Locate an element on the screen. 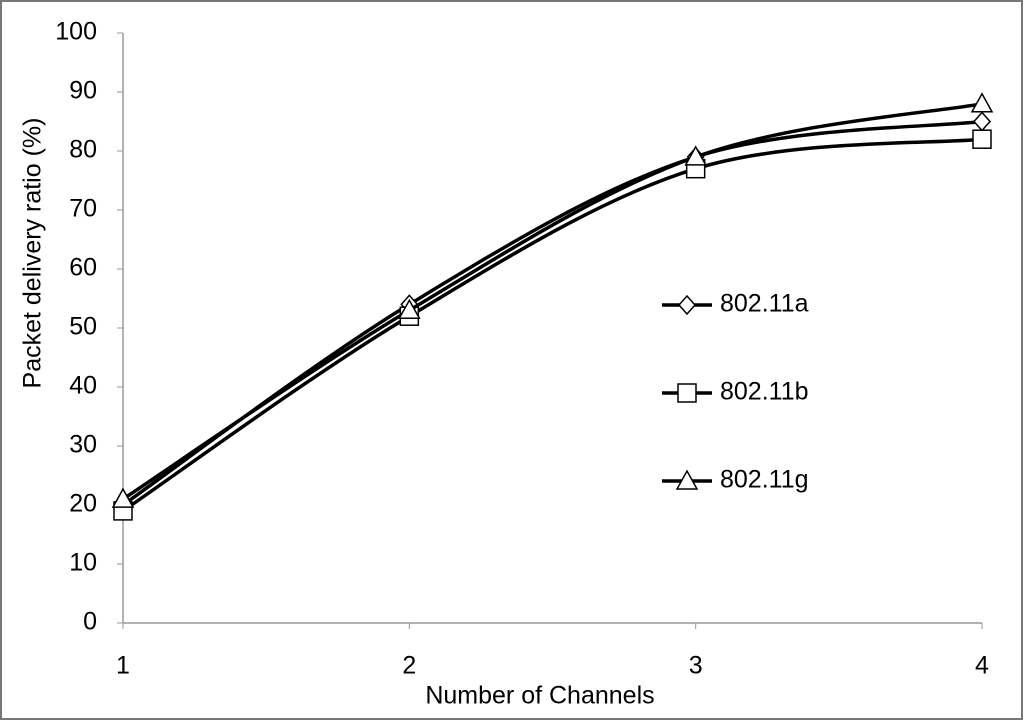 The image size is (1024, 721). x-tick-label: 4 is located at coordinates (982, 666).